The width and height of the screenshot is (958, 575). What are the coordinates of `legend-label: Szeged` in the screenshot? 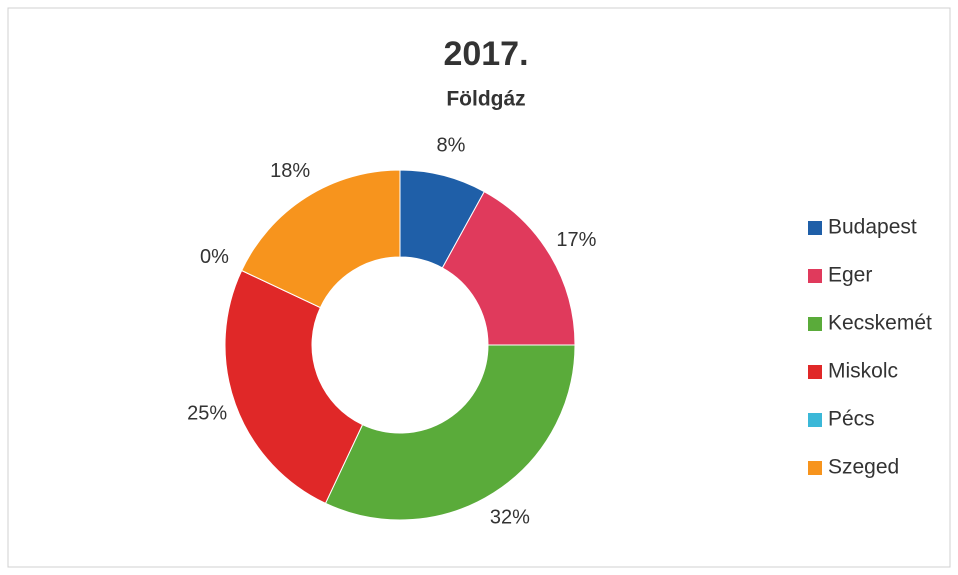 It's located at (863, 467).